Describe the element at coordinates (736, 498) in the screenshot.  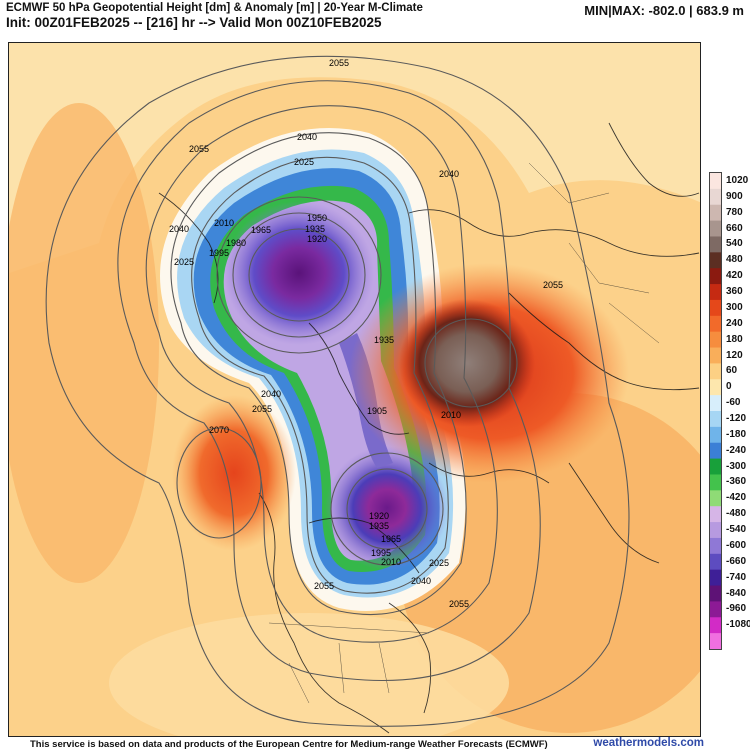
I see `colorbar-label: -420` at that location.